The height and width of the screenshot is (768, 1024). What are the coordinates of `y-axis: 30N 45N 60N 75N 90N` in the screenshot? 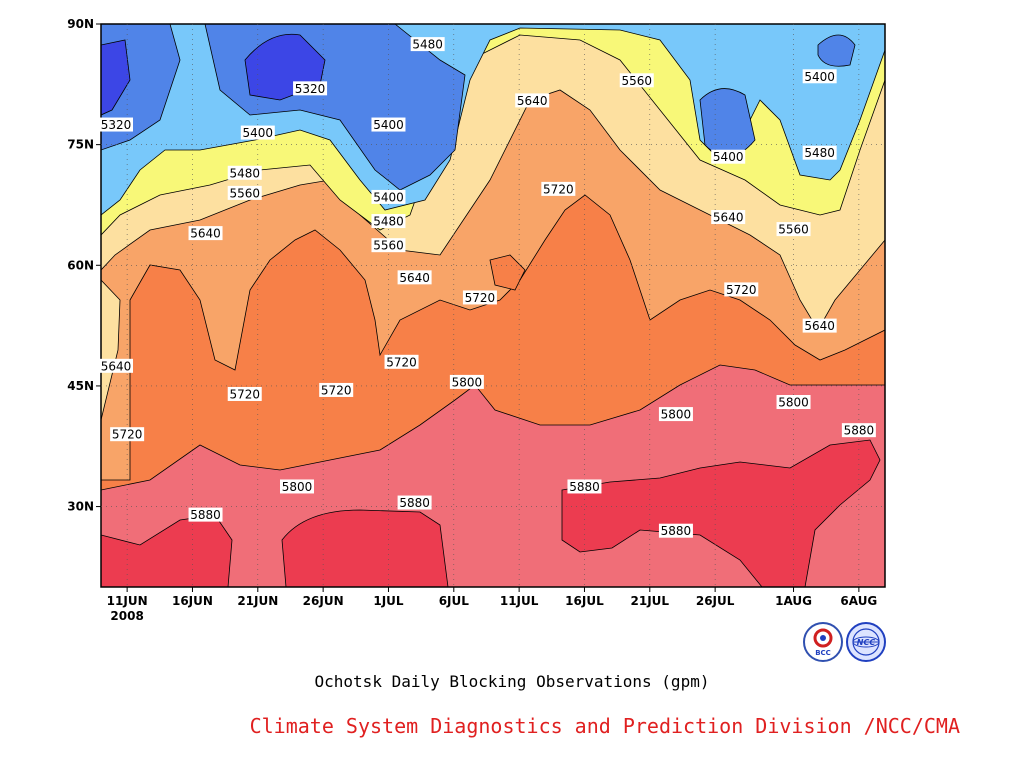 It's located at (84, 265).